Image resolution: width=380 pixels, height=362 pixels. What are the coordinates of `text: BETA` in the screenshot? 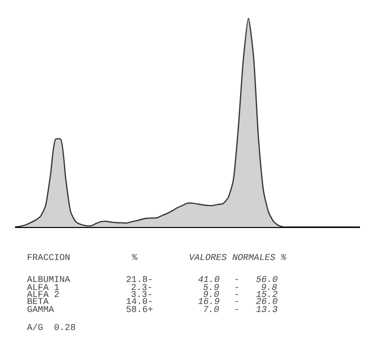 It's located at (38, 302).